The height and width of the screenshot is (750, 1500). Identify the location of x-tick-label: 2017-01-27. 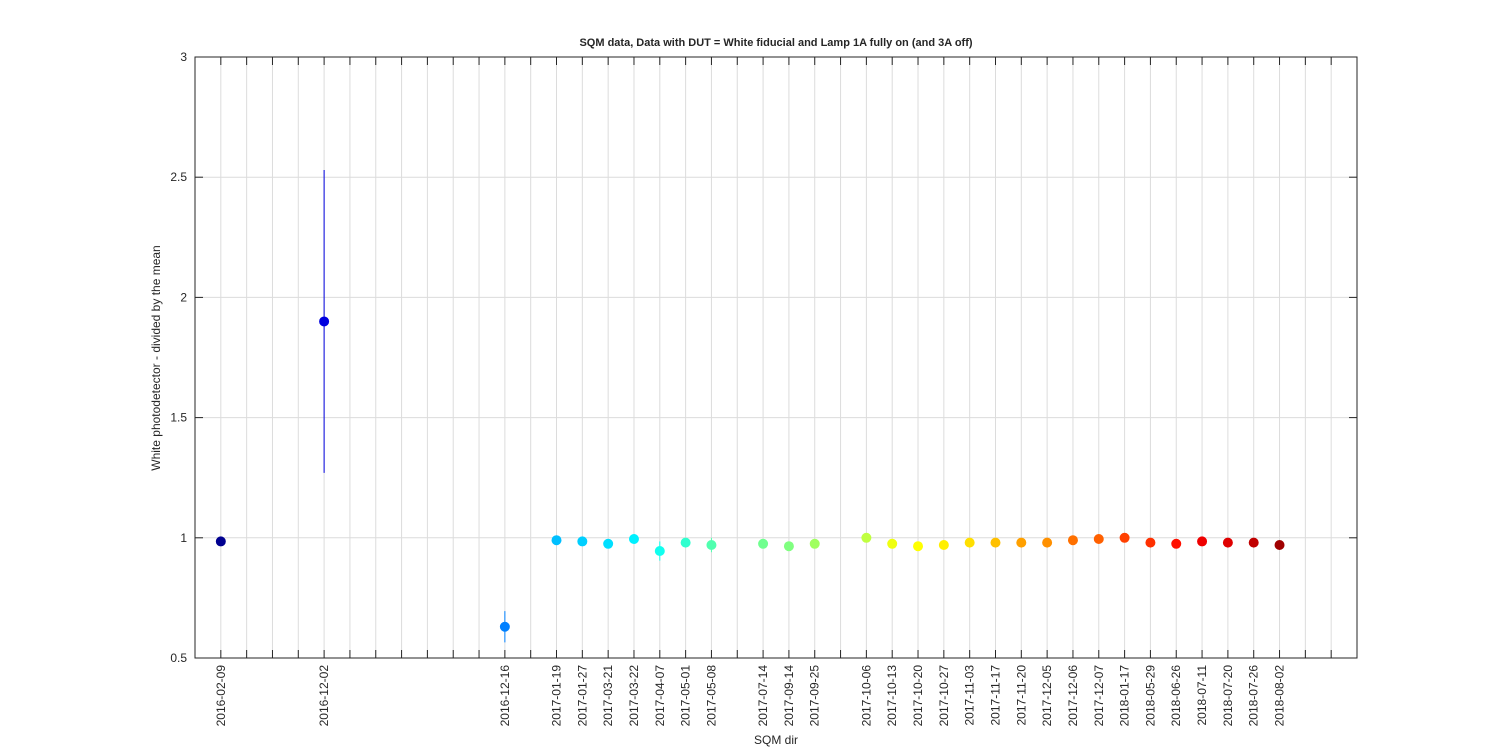
(582, 696).